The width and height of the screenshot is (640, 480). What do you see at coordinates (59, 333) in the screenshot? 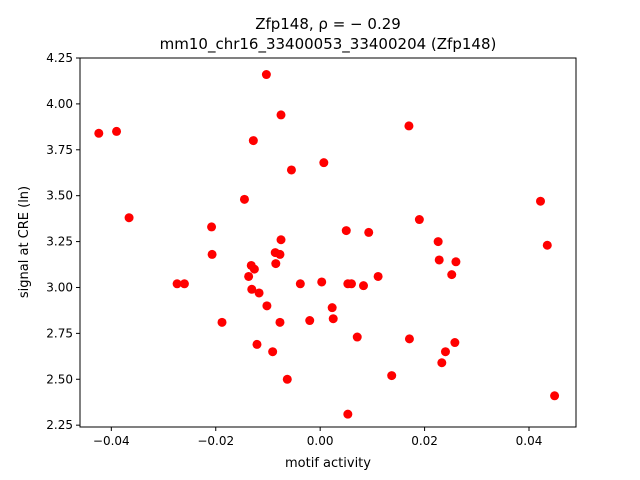
I see `y-tick-label: 2.75` at bounding box center [59, 333].